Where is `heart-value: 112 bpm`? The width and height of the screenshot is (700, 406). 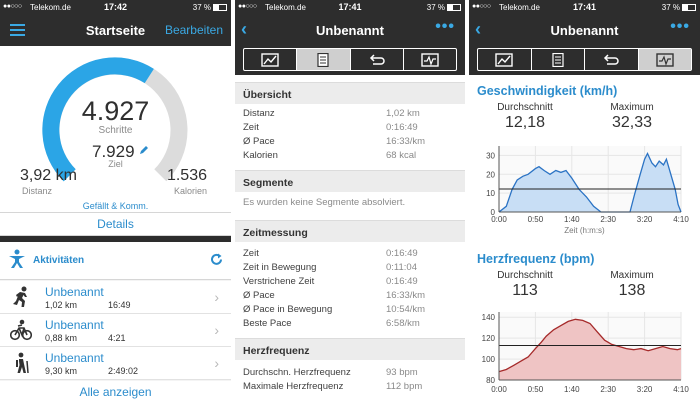 heart-value: 112 bpm is located at coordinates (404, 386).